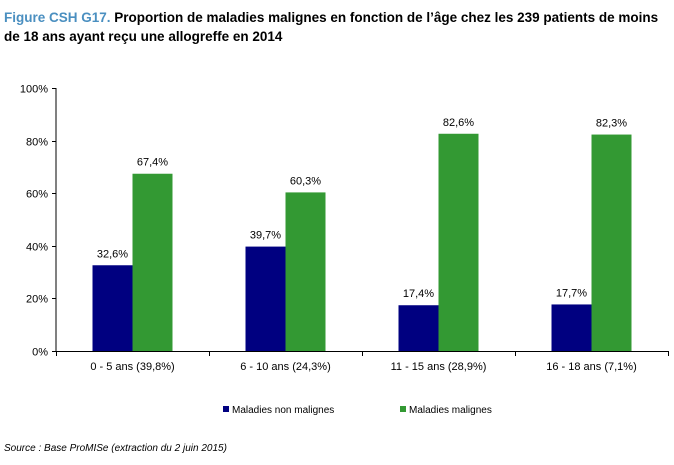 The width and height of the screenshot is (674, 465). I want to click on x-tick-label: 6 - 10 ans (24,3%), so click(285, 367).